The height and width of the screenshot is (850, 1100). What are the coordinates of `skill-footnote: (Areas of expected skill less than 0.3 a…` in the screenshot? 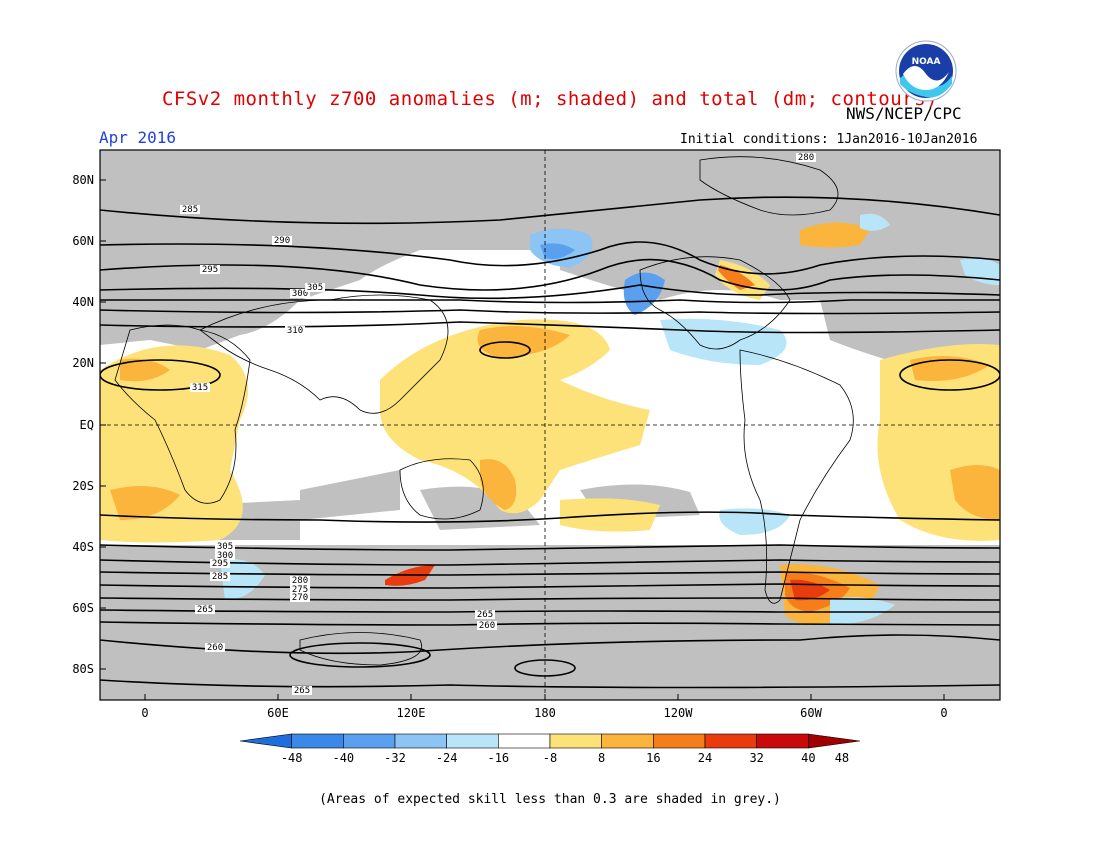 It's located at (550, 799).